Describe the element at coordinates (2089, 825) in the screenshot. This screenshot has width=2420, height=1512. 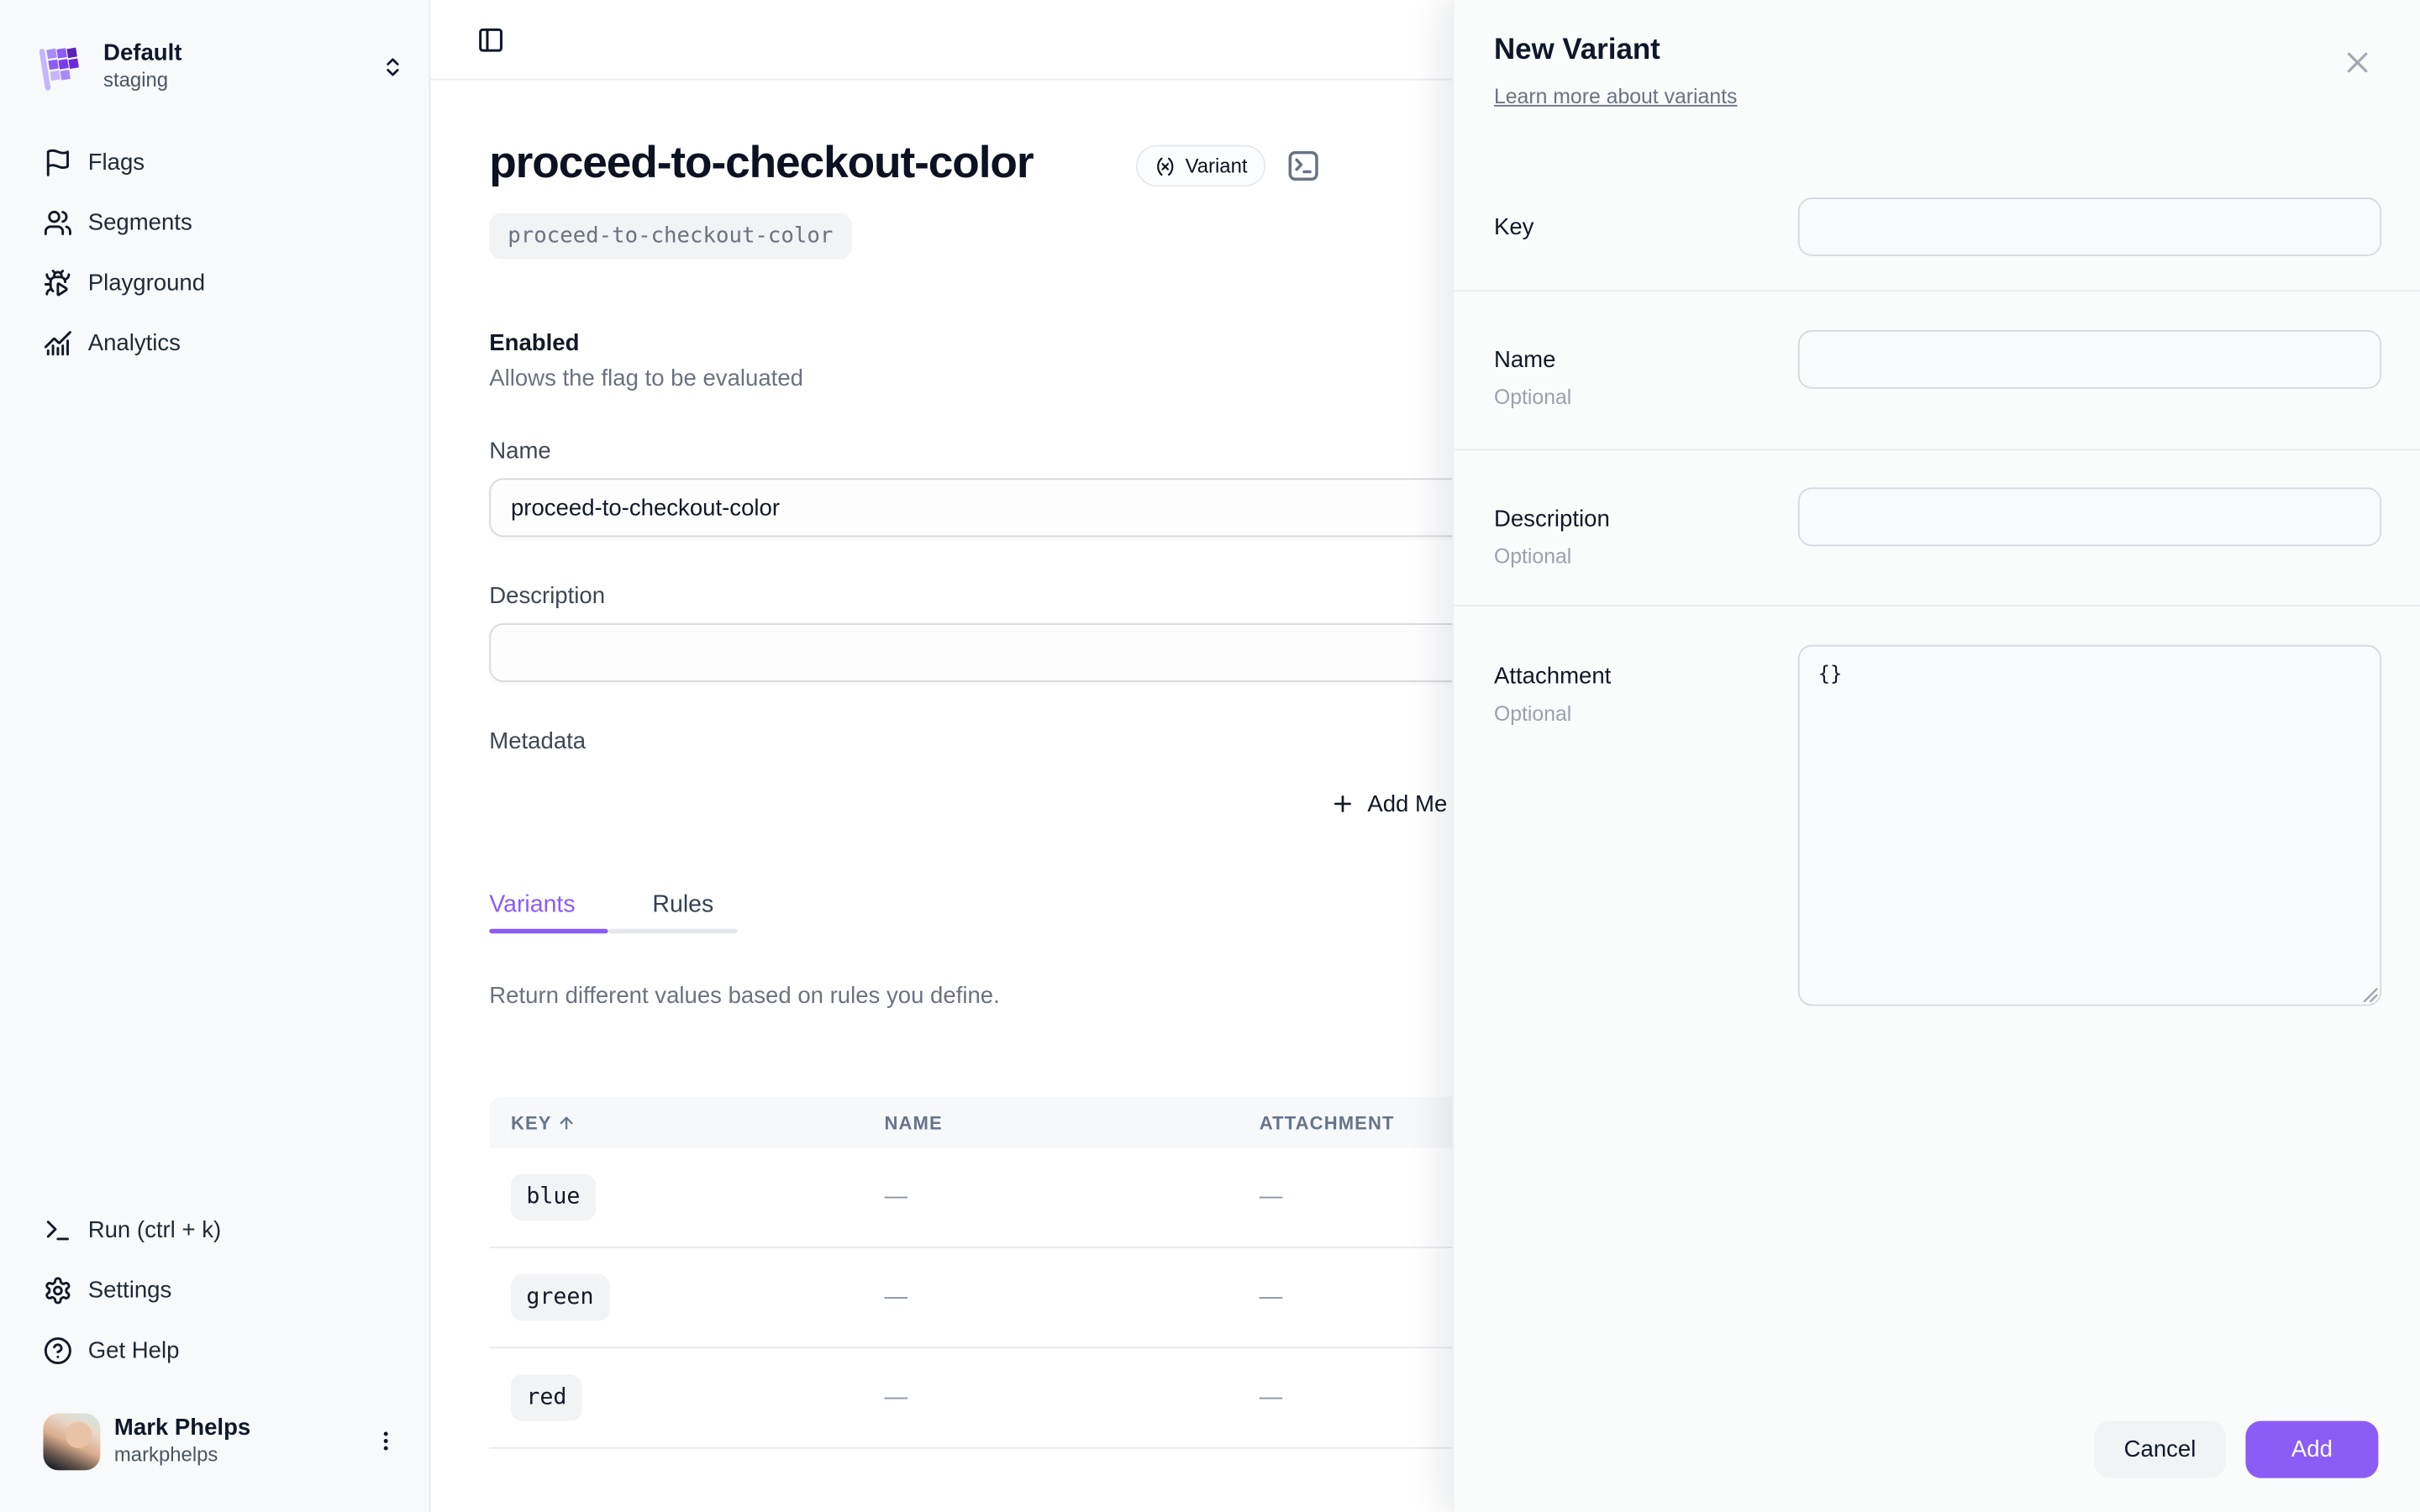
I see `attachment-field-textarea: {}` at that location.